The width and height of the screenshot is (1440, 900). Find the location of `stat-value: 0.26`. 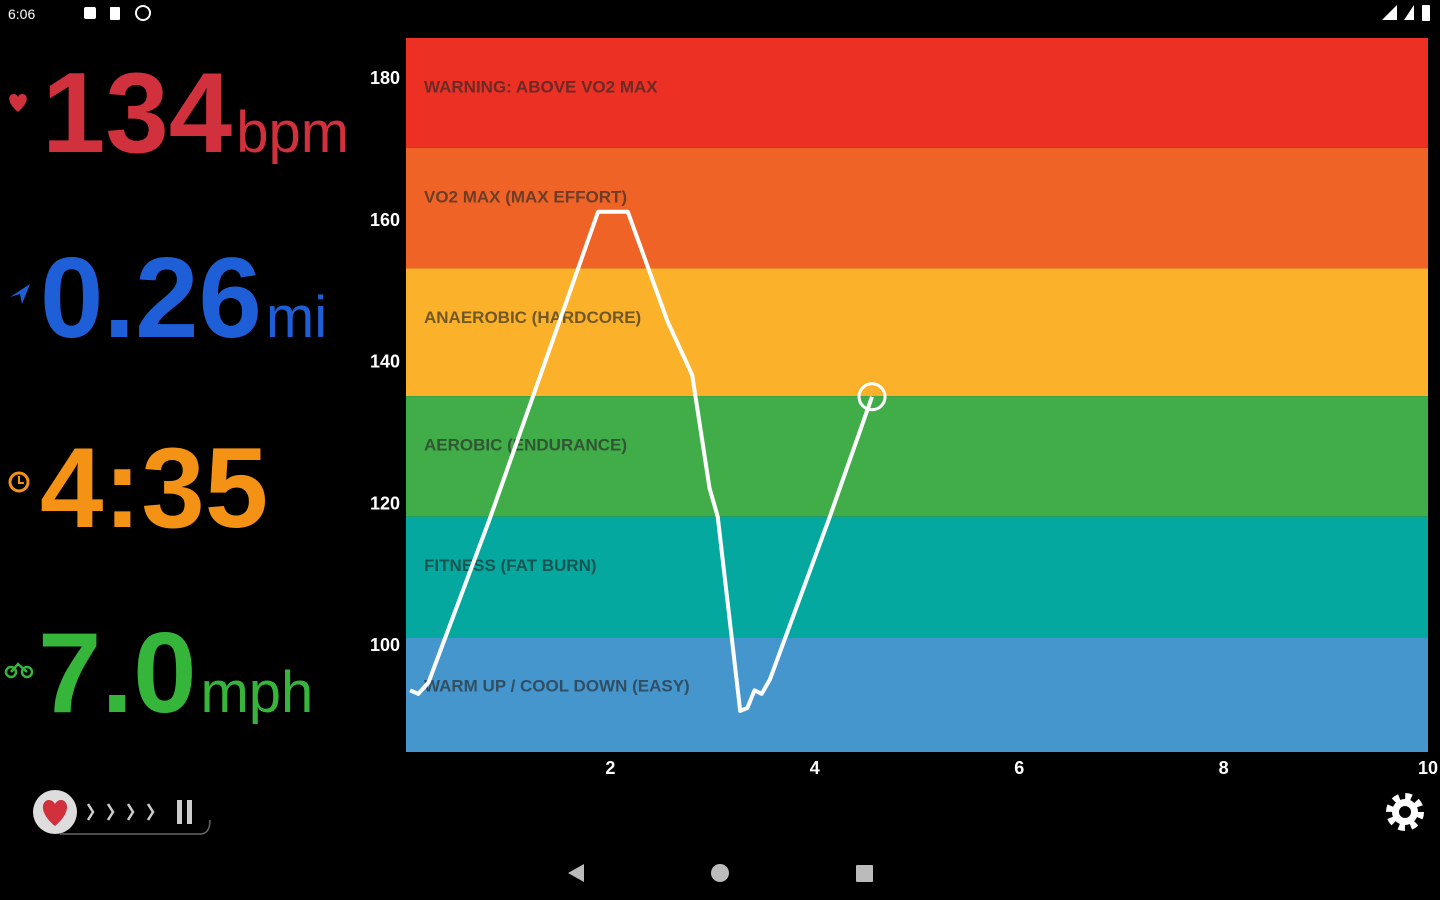

stat-value: 0.26 is located at coordinates (151, 298).